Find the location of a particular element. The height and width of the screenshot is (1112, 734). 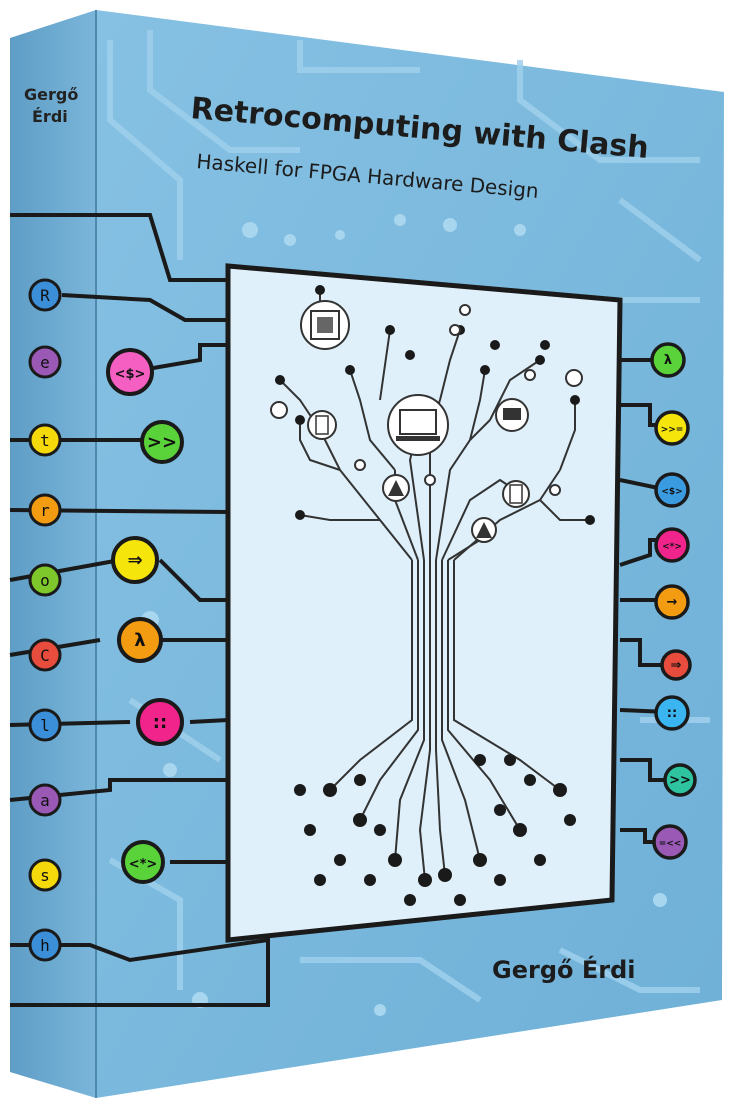

spine-author-last: Érdi is located at coordinates (50, 116).